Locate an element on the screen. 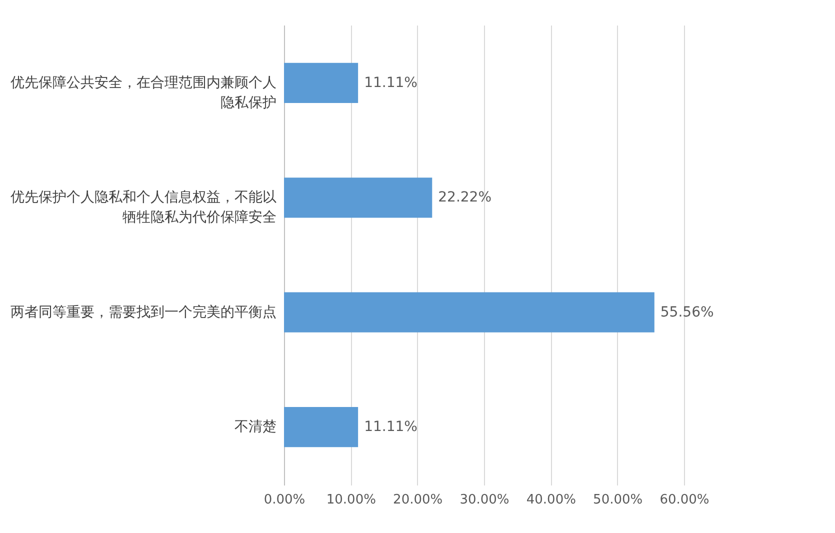 The height and width of the screenshot is (533, 835). y-tick-label: 两者同等重要，需要找到一个完美的平衡点 is located at coordinates (143, 312).